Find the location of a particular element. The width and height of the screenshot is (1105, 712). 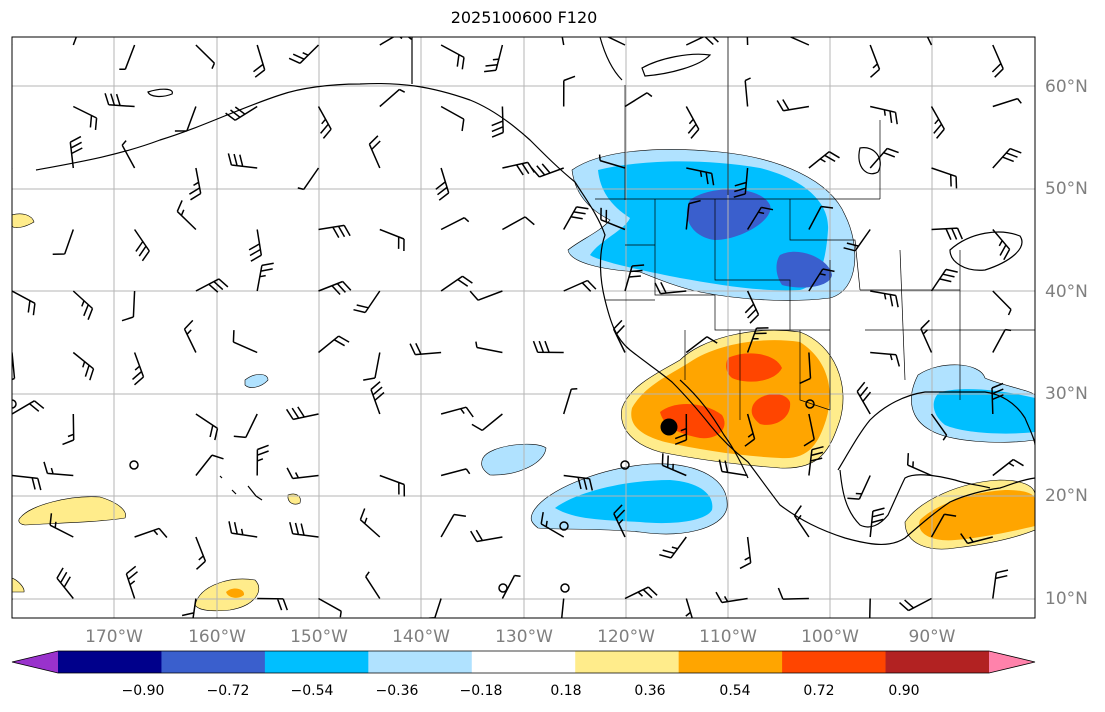

lon-label: 110°W is located at coordinates (728, 637).